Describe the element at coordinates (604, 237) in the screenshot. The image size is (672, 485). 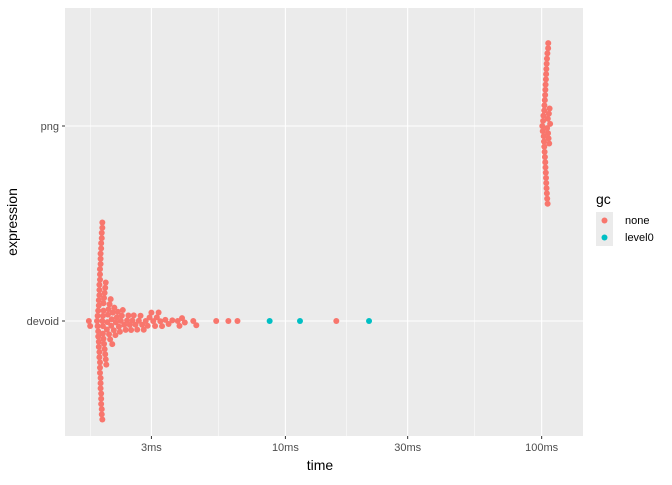
I see `legend-marker-level0` at that location.